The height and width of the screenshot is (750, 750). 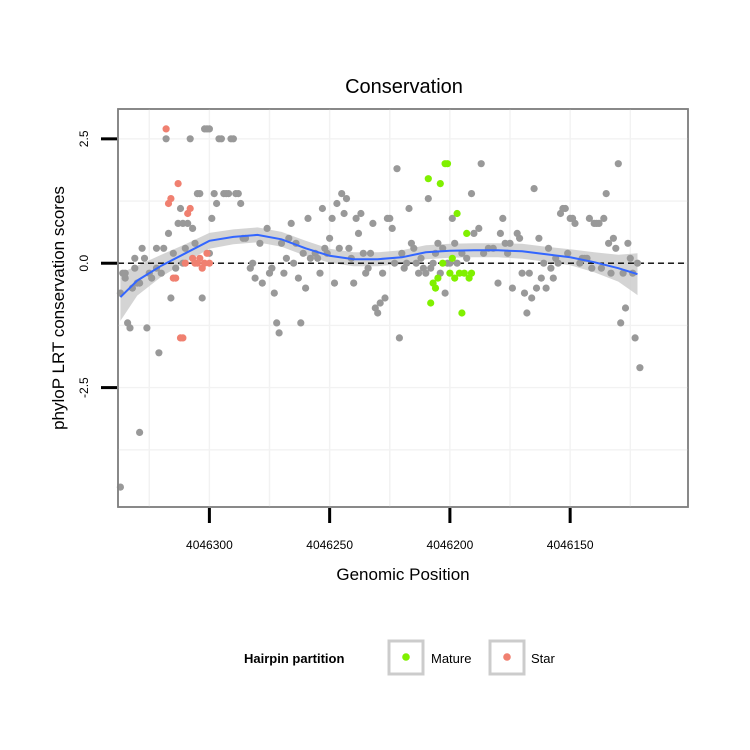 What do you see at coordinates (329, 545) in the screenshot?
I see `x-tick-label: 4046250` at bounding box center [329, 545].